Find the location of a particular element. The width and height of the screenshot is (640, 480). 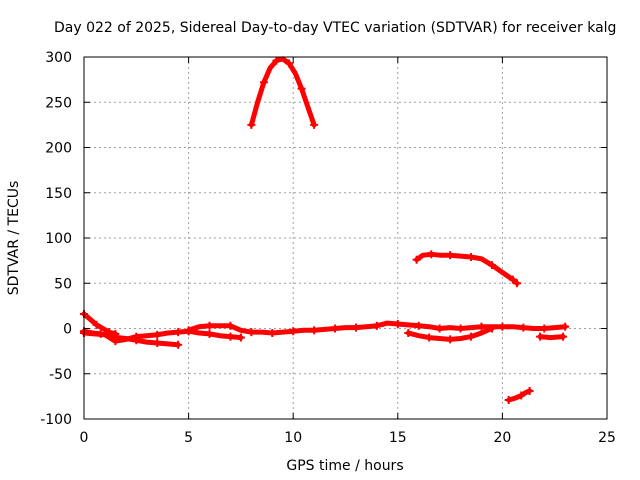

x-tick-label: 20 is located at coordinates (502, 438).